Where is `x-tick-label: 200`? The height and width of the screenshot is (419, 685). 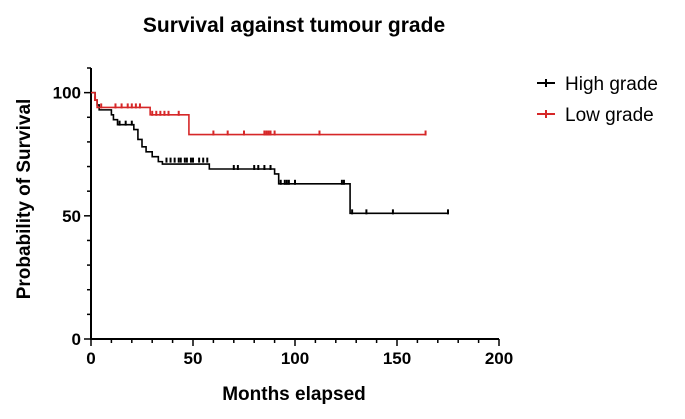
x-tick-label: 200 is located at coordinates (499, 358).